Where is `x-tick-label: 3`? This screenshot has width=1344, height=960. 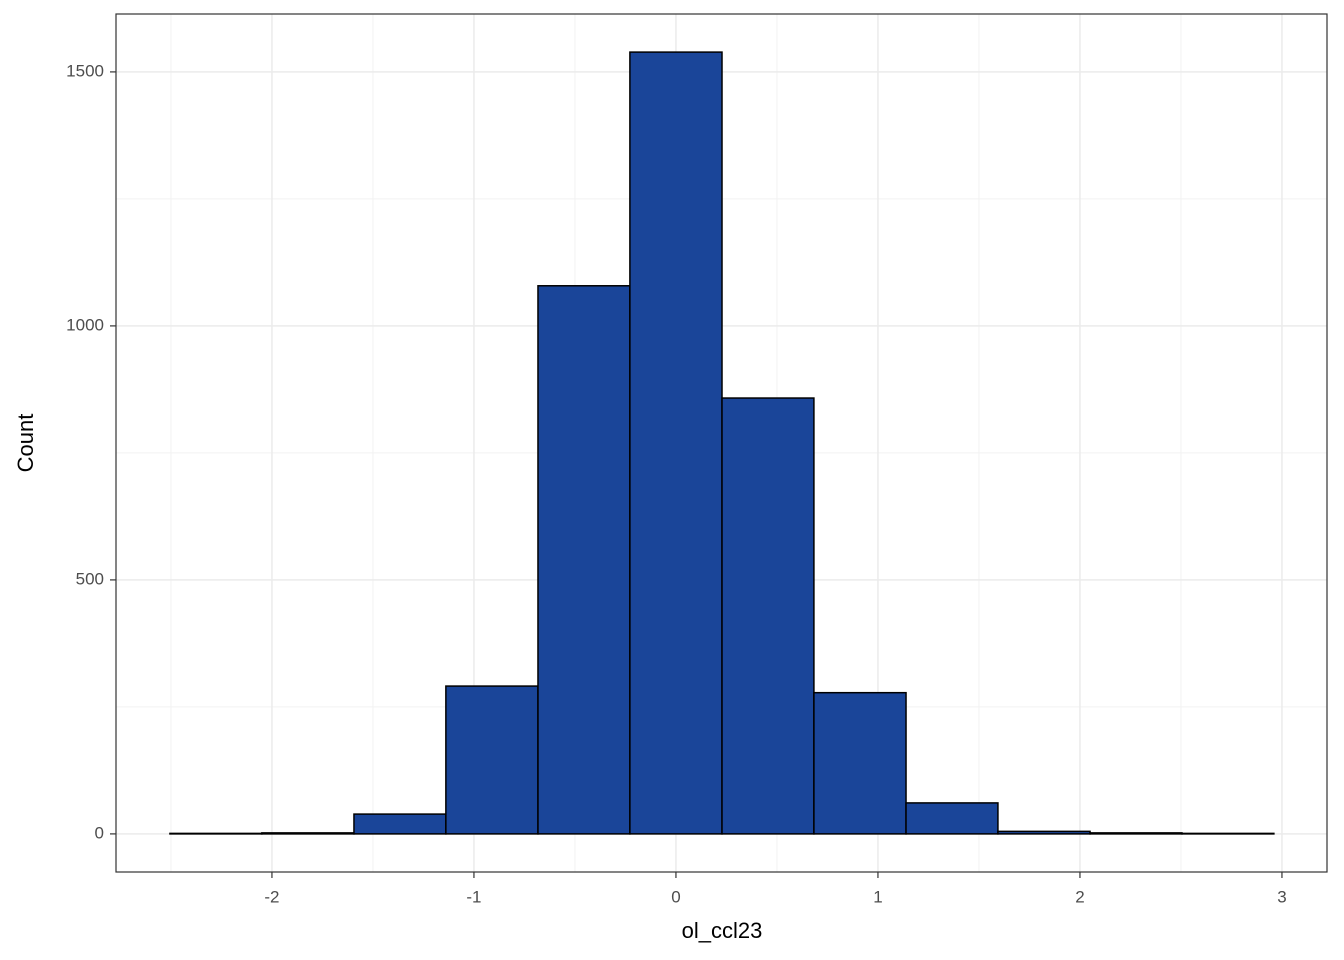
x-tick-label: 3 is located at coordinates (1281, 896).